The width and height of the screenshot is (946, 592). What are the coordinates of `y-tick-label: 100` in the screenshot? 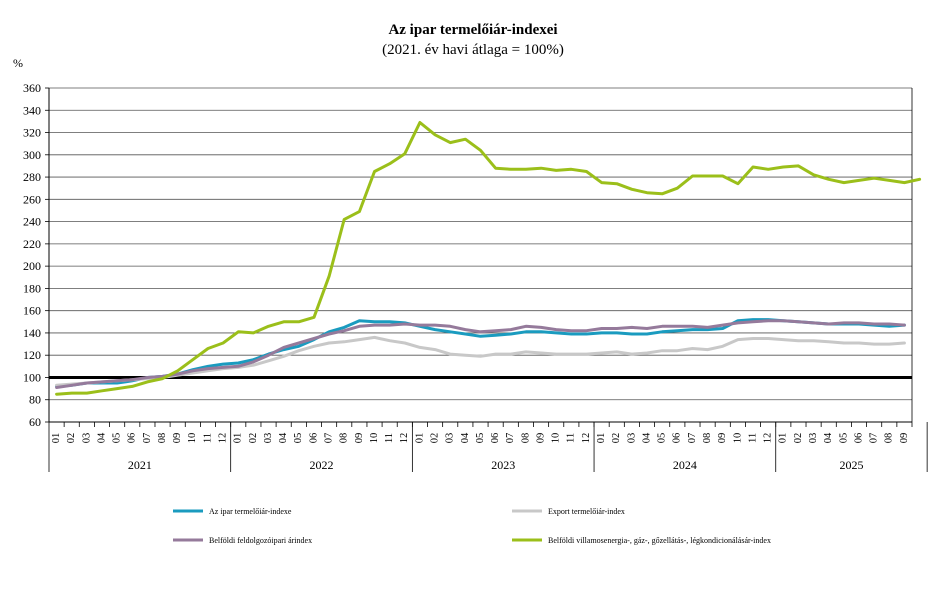 It's located at (32, 377).